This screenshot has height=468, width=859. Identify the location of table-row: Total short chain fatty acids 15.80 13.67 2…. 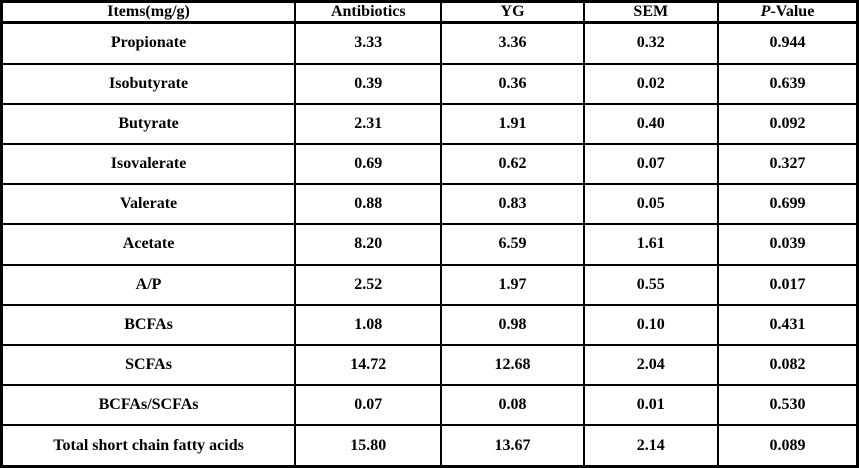
(429, 446).